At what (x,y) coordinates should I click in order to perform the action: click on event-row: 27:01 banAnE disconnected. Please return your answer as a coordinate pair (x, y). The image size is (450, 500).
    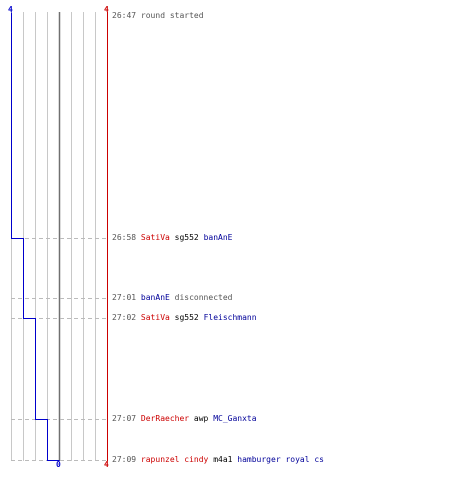
    Looking at the image, I should click on (172, 298).